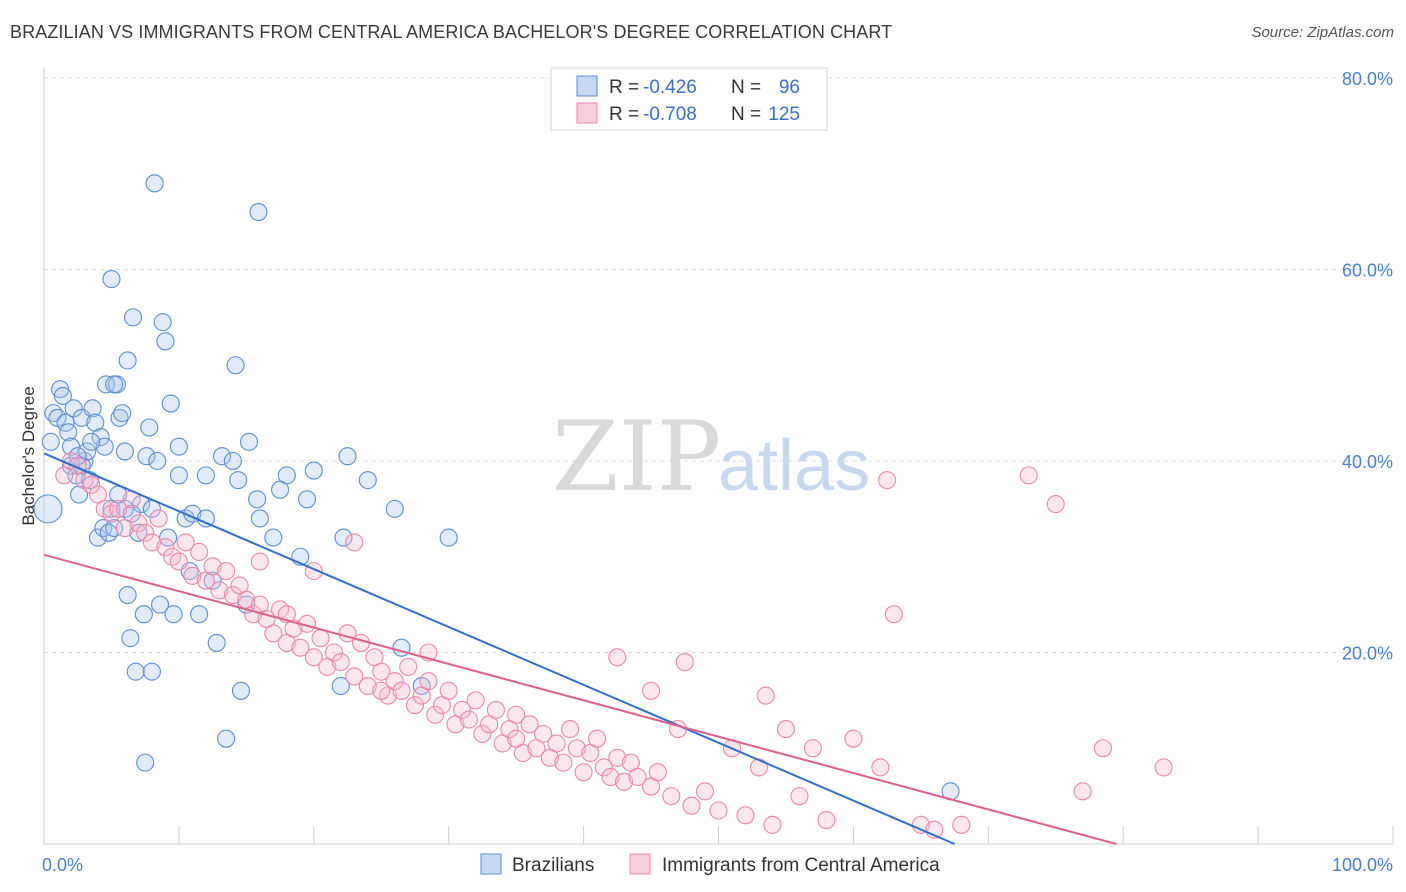  What do you see at coordinates (553, 865) in the screenshot?
I see `bottom-legend-label-brazilians: Brazilians` at bounding box center [553, 865].